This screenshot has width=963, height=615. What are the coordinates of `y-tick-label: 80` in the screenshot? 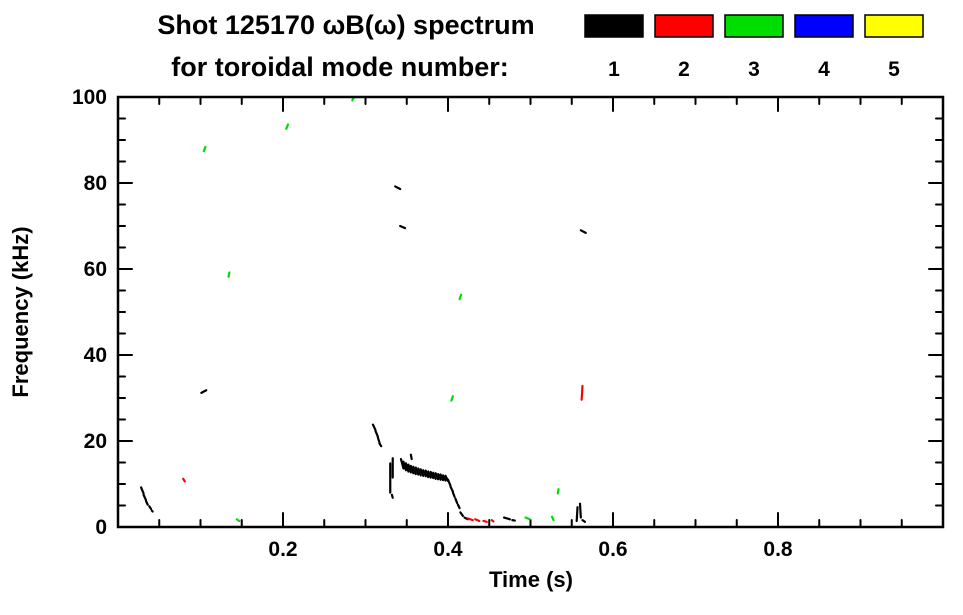 It's located at (95, 183).